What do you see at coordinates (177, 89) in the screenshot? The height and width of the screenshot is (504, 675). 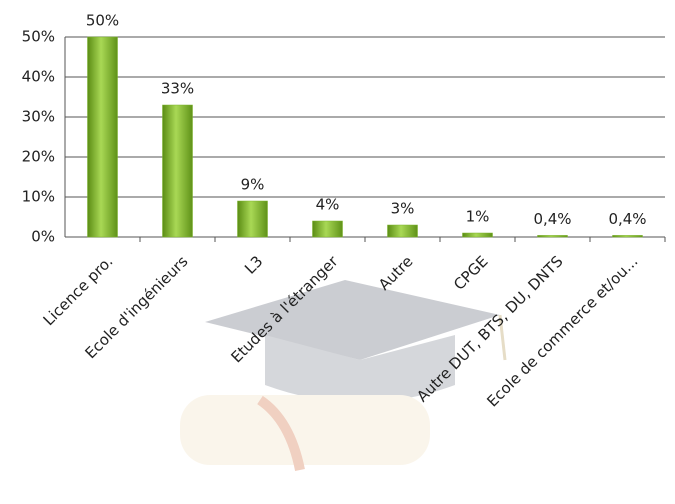 I see `value-label: 33%` at bounding box center [177, 89].